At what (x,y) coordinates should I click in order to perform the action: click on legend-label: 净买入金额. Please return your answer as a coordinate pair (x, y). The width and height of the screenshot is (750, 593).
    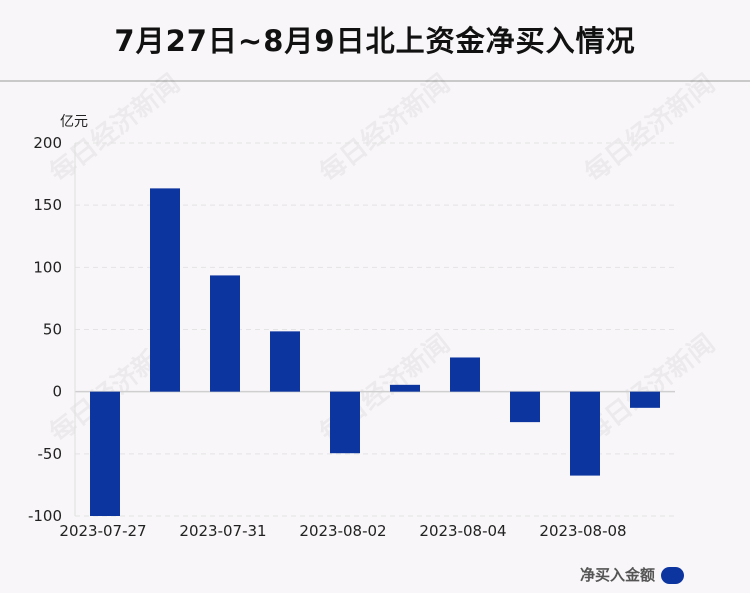
    Looking at the image, I should click on (617, 575).